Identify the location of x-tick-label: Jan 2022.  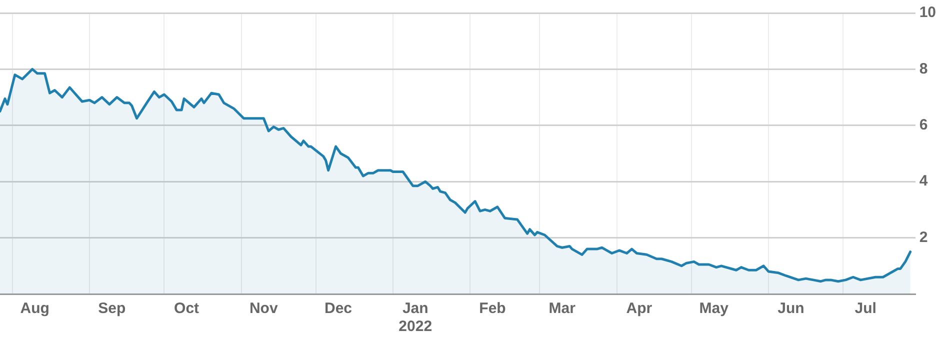
(415, 318).